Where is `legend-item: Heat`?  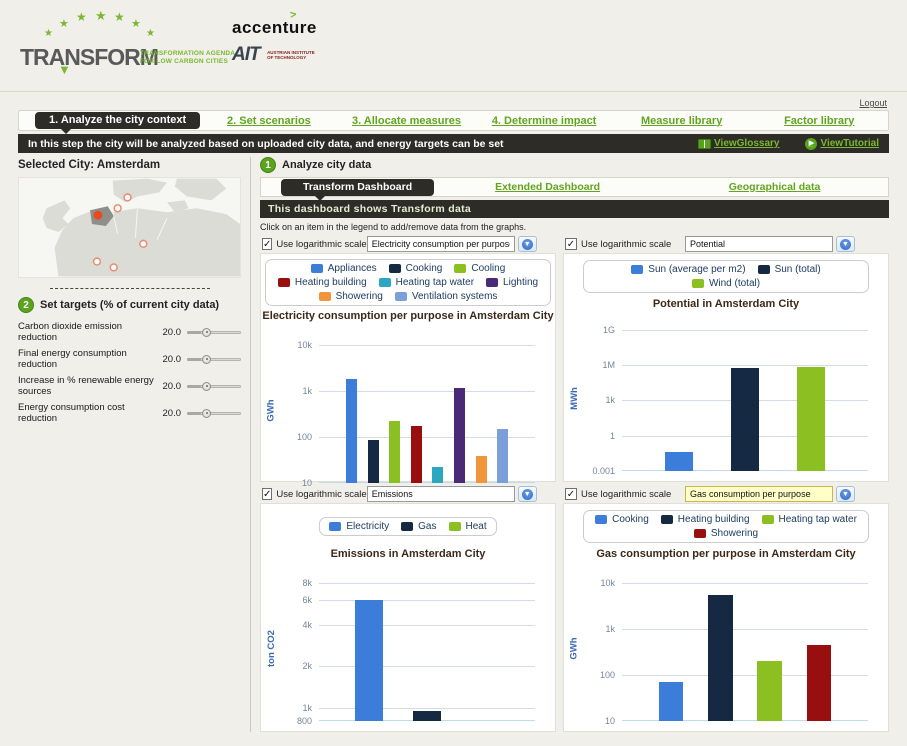
legend-item: Heat is located at coordinates (467, 526).